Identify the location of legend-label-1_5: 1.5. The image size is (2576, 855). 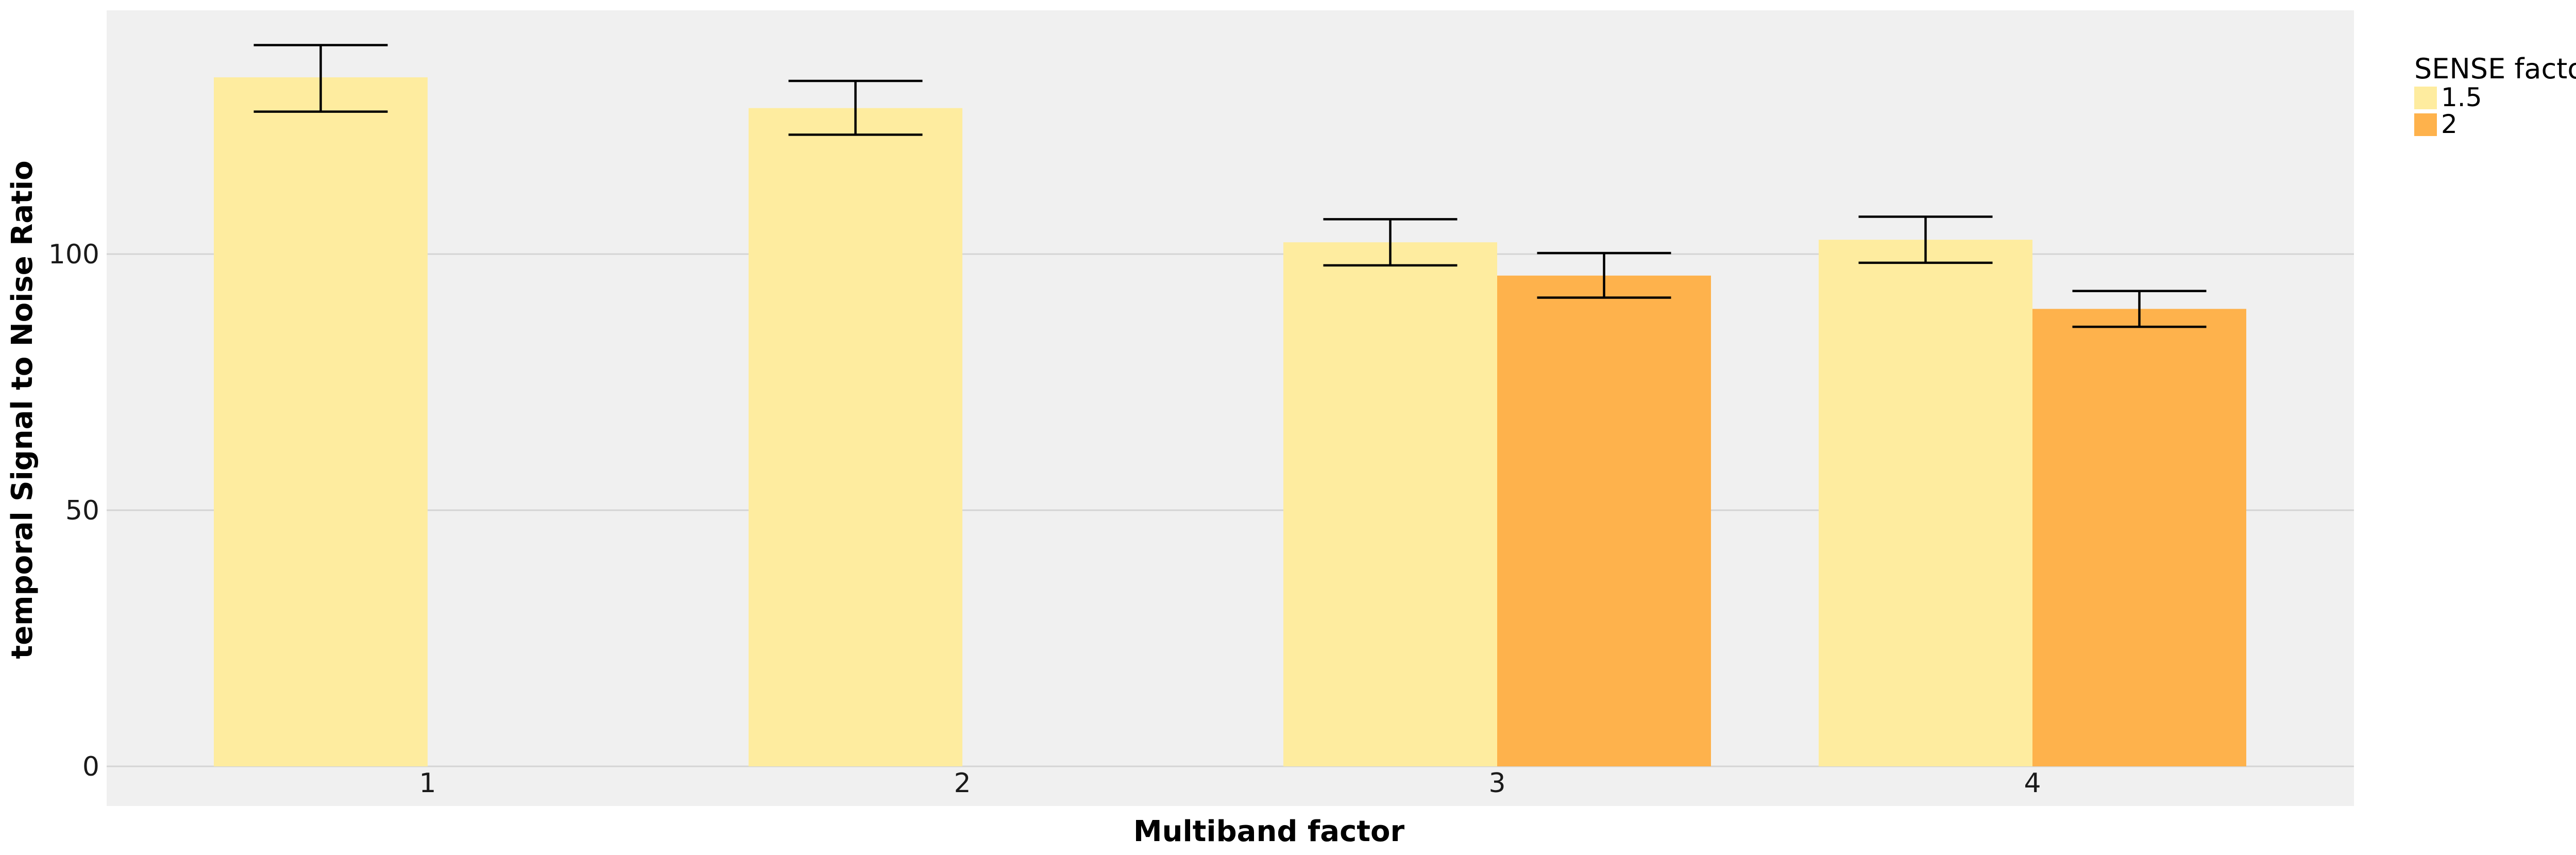
(2461, 97).